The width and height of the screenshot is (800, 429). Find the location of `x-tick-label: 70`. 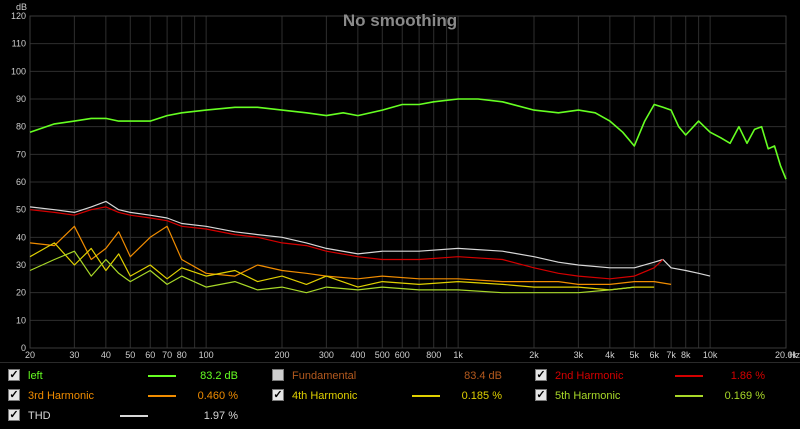

x-tick-label: 70 is located at coordinates (167, 355).